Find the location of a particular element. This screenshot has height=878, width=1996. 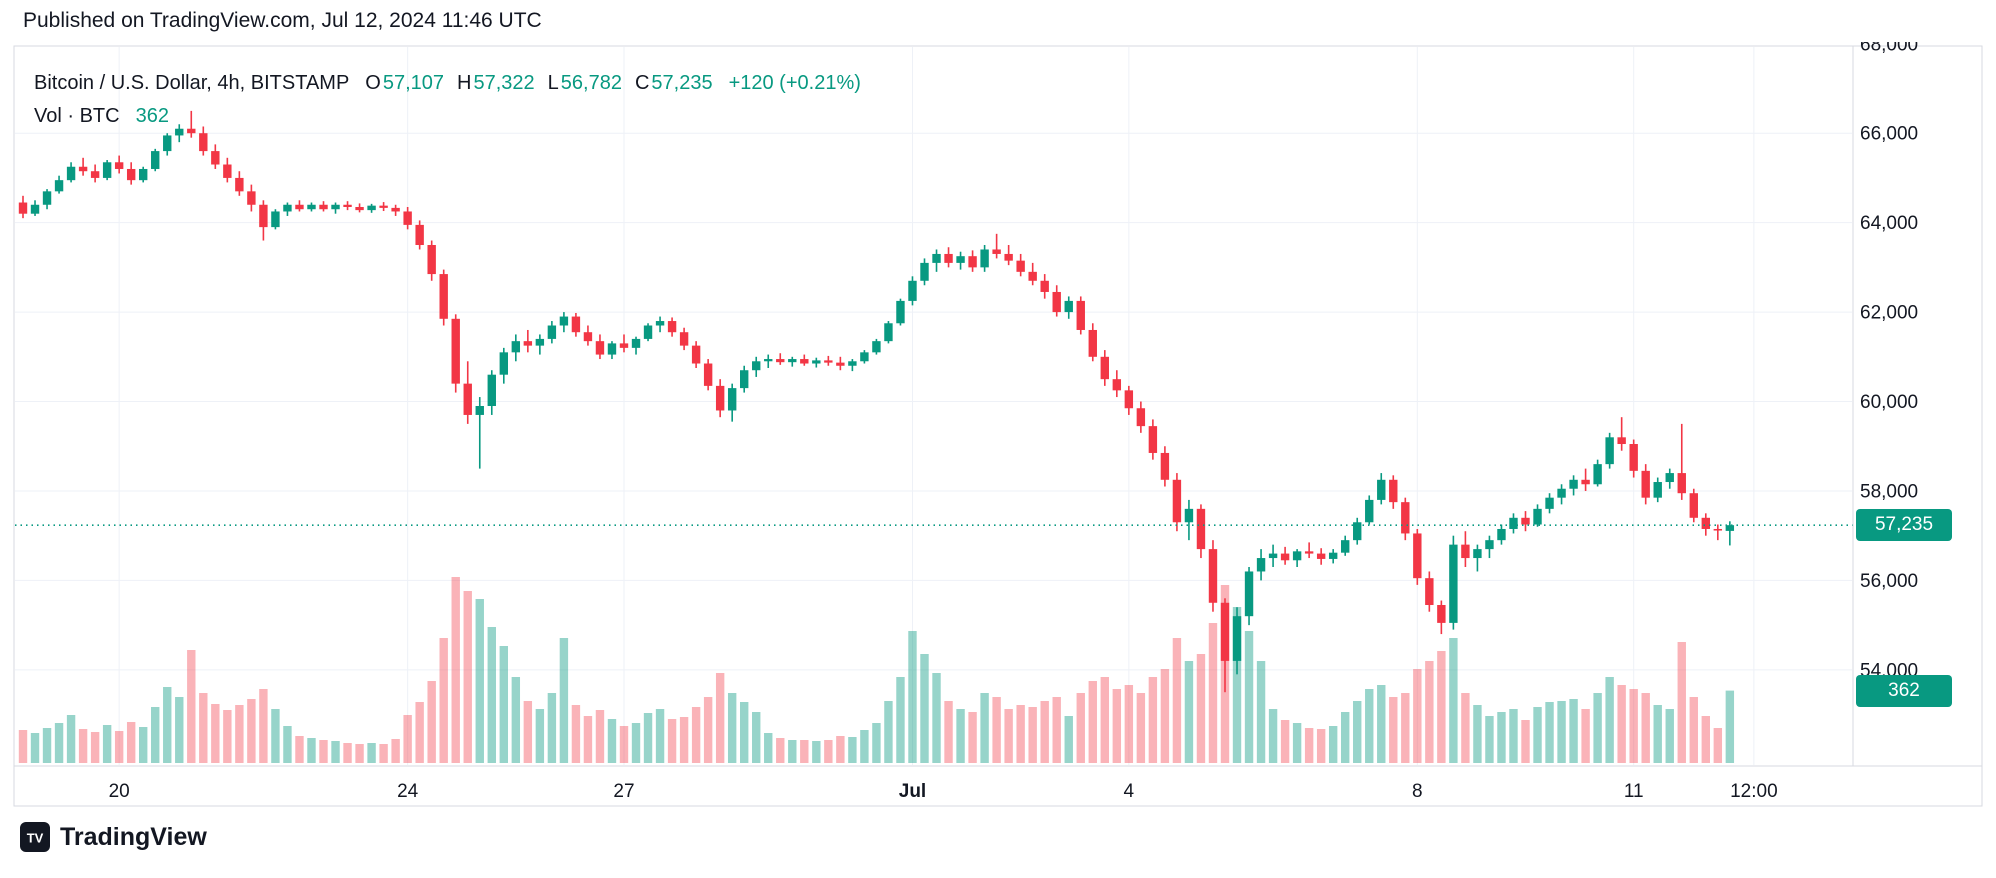

x-axis-labels: 20 24 27 Jul 4 8 11 12:00 is located at coordinates (943, 791).